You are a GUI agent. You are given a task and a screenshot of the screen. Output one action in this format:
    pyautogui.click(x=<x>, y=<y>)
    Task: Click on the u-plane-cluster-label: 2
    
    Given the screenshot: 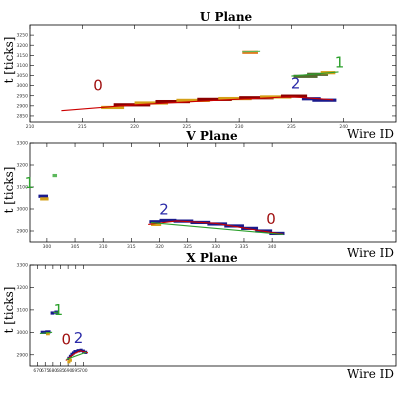 What is the action you would take?
    pyautogui.click(x=296, y=84)
    